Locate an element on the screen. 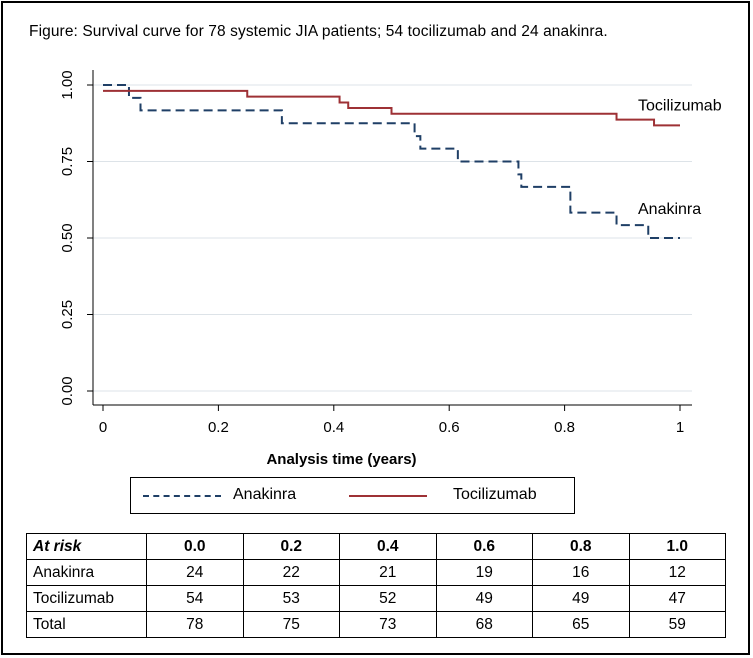 The image size is (753, 658). table-cell: 73 is located at coordinates (388, 624).